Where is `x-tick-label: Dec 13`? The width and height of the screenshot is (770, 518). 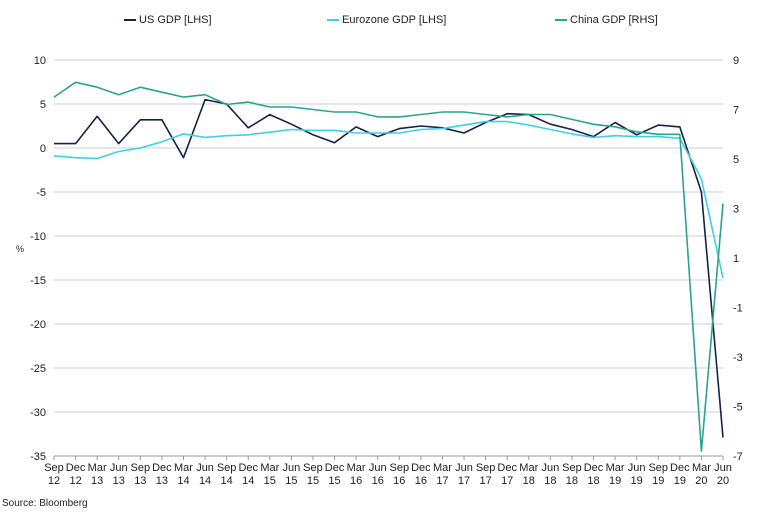
x-tick-label: Dec 13 is located at coordinates (162, 474).